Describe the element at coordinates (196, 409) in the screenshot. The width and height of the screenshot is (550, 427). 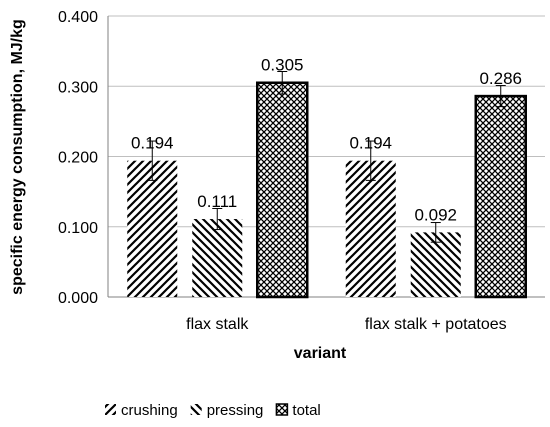
I see `legend-swatch-pressing` at that location.